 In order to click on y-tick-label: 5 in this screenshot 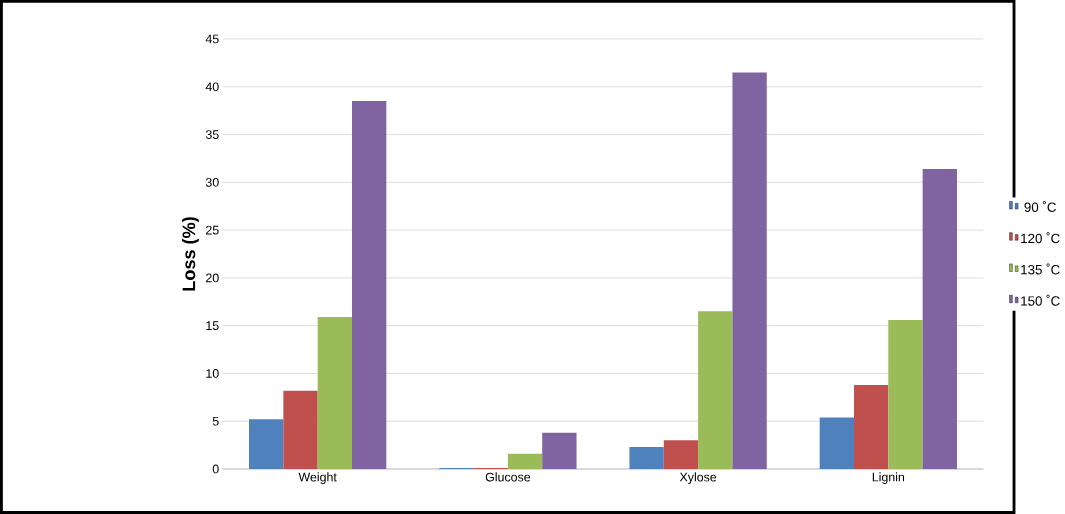, I will do `click(215, 421)`.